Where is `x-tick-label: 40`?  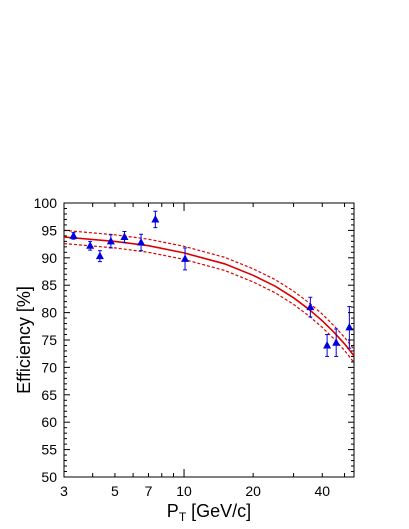
x-tick-label: 40 is located at coordinates (322, 491).